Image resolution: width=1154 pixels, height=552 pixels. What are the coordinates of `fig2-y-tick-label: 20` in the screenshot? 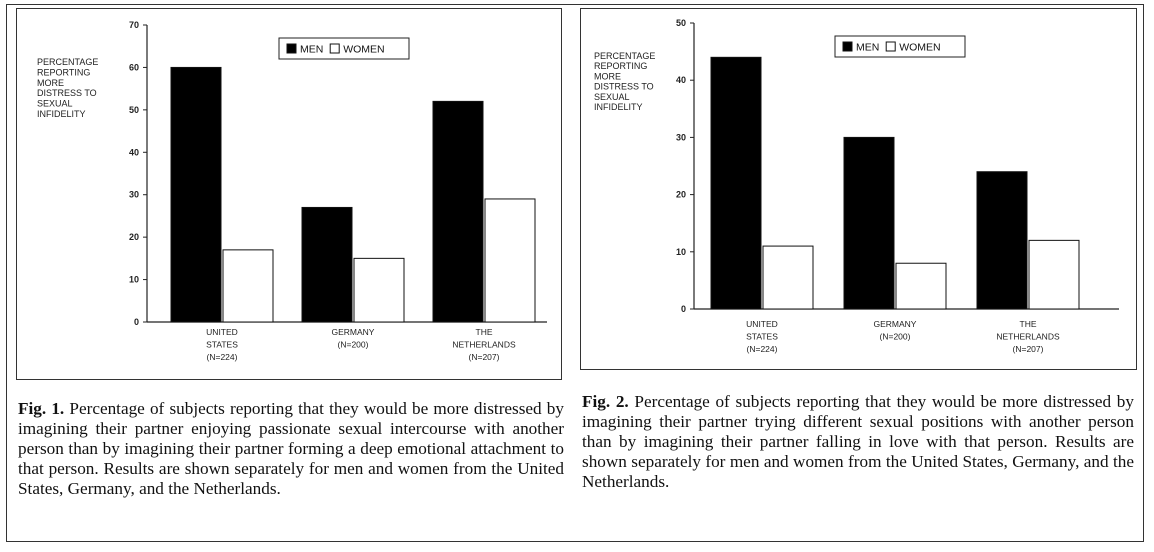 It's located at (681, 195).